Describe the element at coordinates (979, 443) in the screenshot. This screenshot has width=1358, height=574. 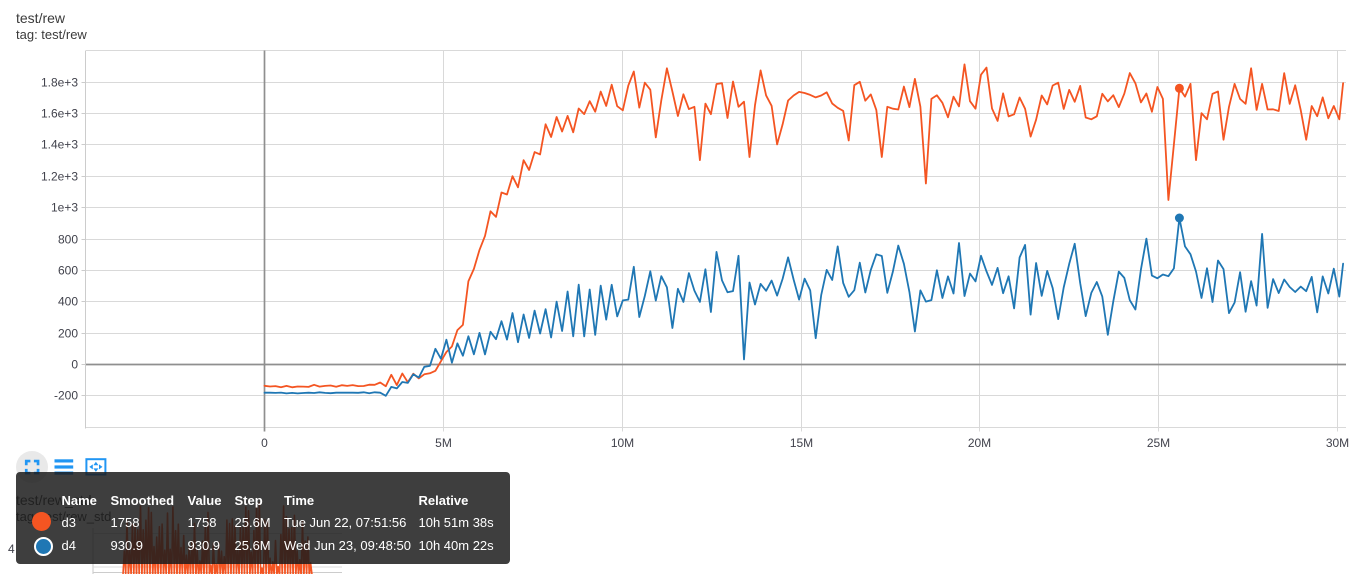
I see `svg-text: 20M` at that location.